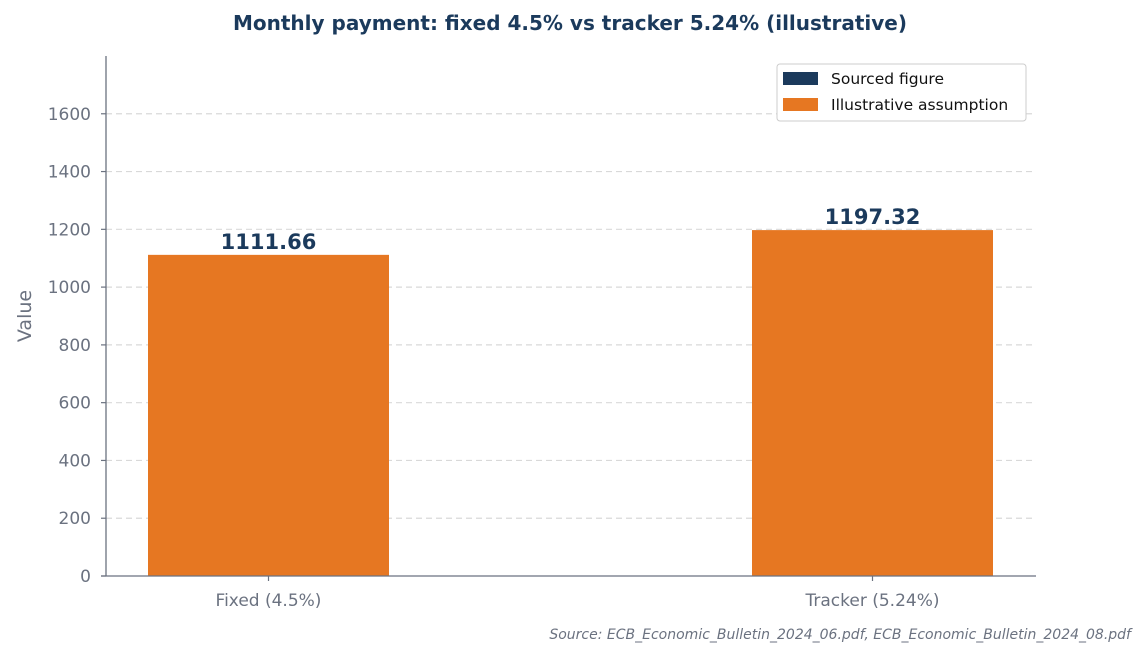  I want to click on y-tick-label: 400, so click(75, 461).